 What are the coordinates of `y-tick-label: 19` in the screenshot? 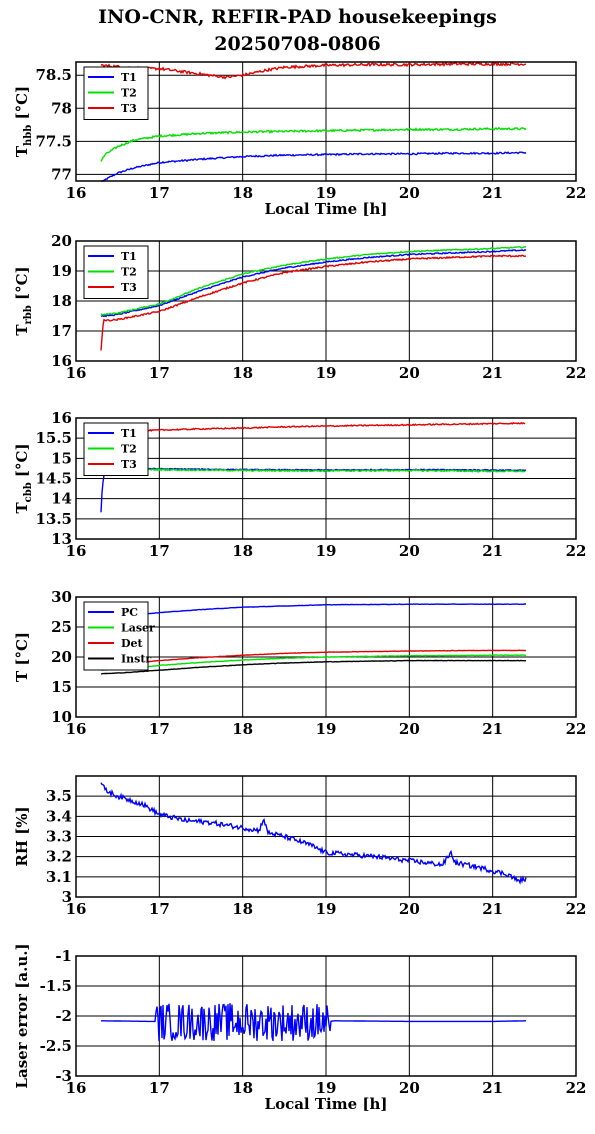 It's located at (61, 271).